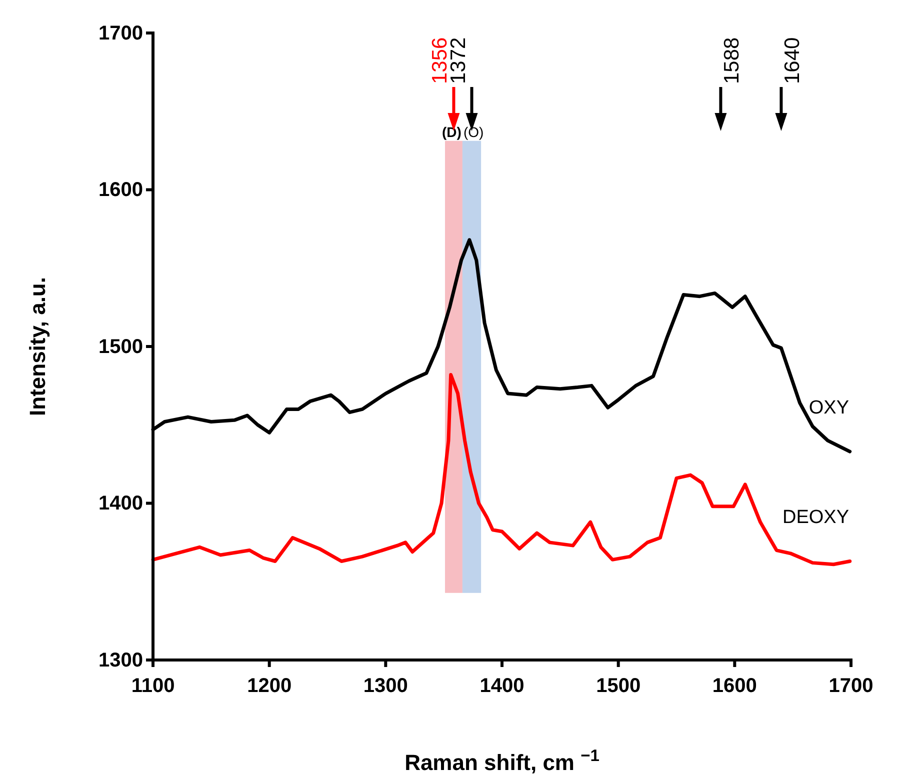 This screenshot has width=897, height=778. What do you see at coordinates (120, 33) in the screenshot?
I see `y-tick-label: 1700` at bounding box center [120, 33].